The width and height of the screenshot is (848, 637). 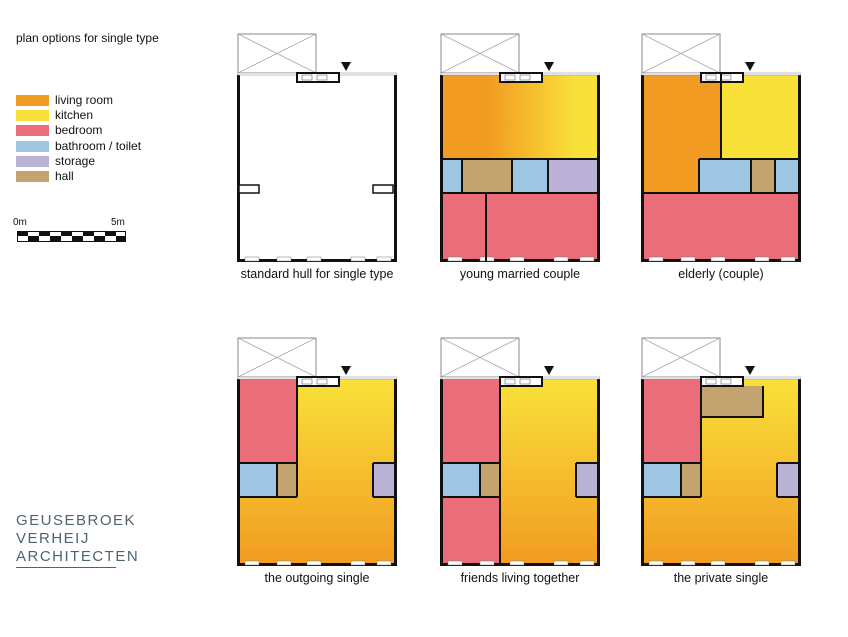 What do you see at coordinates (317, 274) in the screenshot?
I see `plan-caption: standard hull for single type` at bounding box center [317, 274].